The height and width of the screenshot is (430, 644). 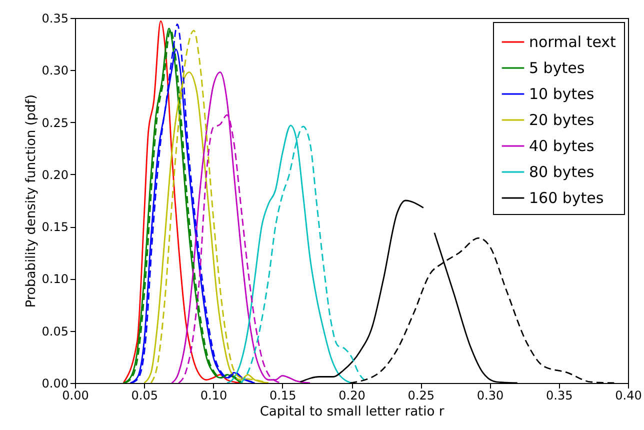 What do you see at coordinates (490, 395) in the screenshot?
I see `x-tick-label: 0.30` at bounding box center [490, 395].